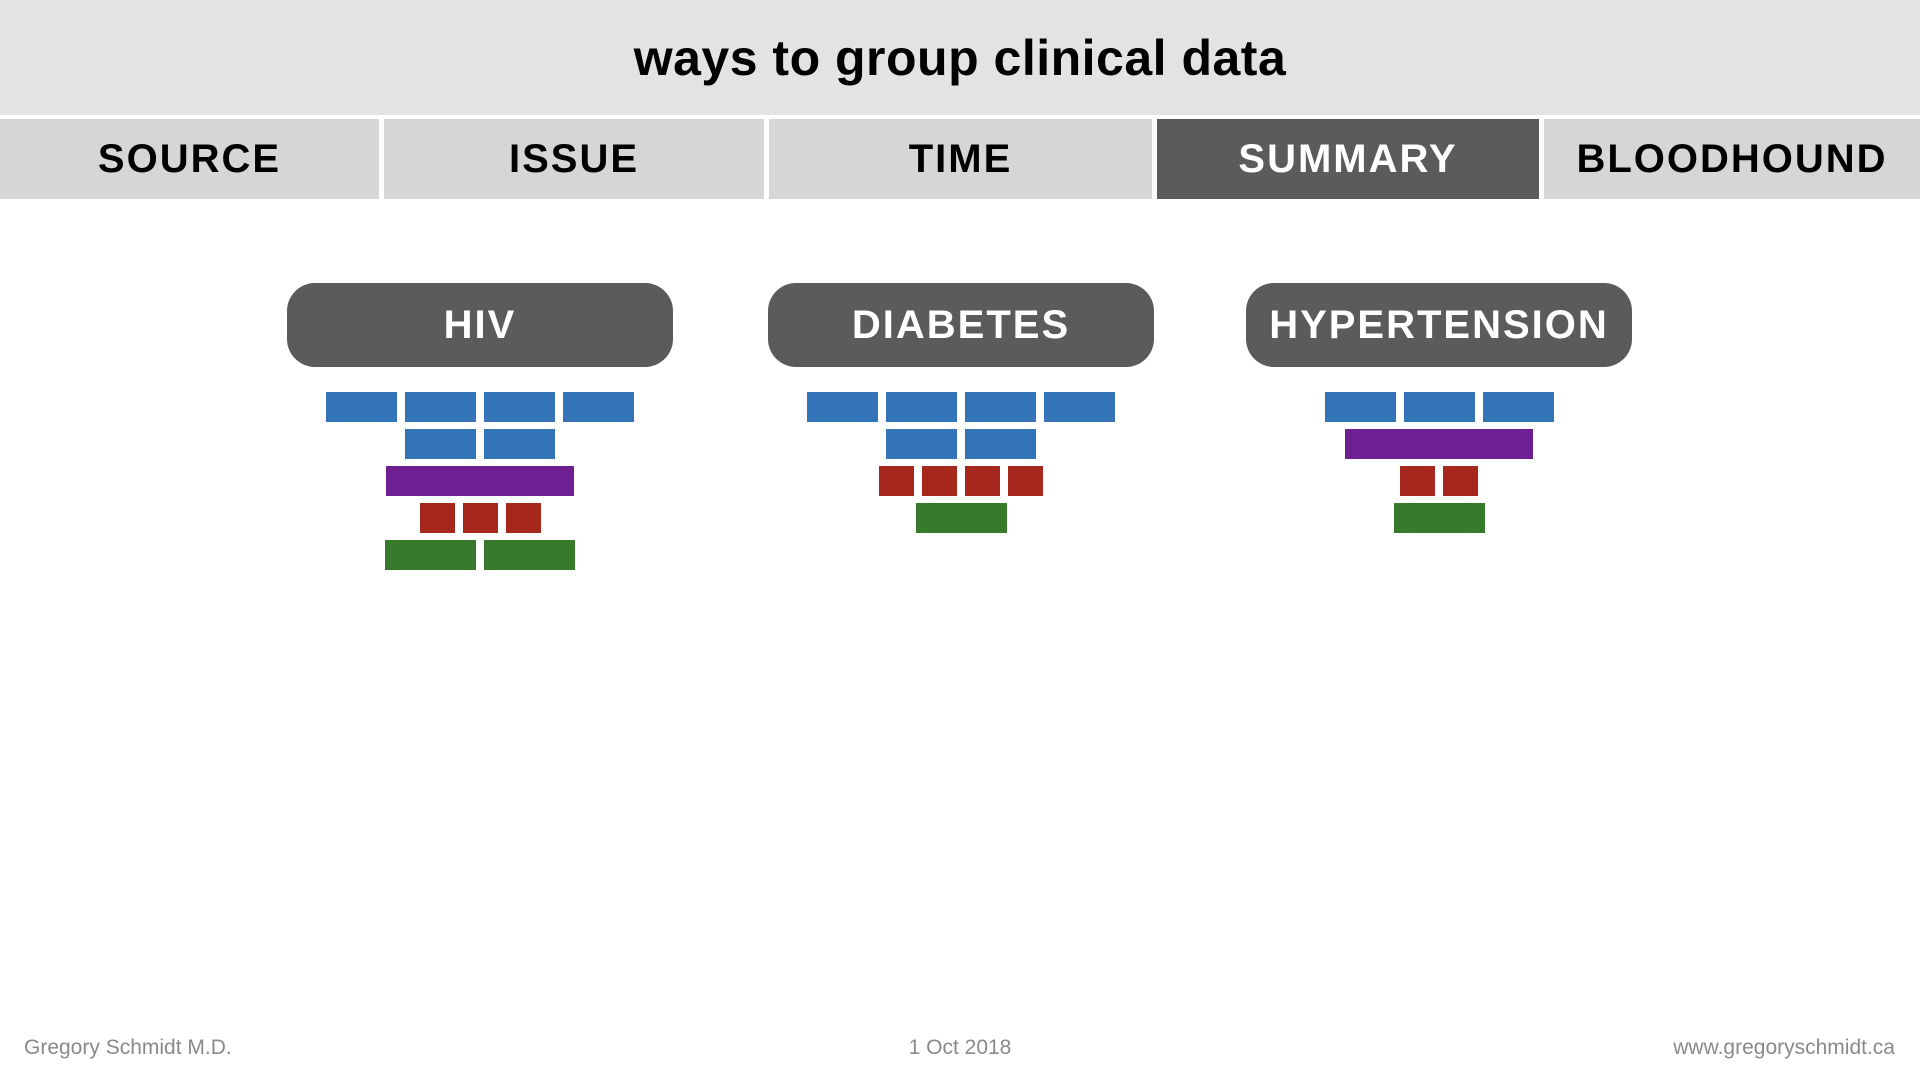  I want to click on group-hypertension: HYPERTENSION, so click(1439, 411).